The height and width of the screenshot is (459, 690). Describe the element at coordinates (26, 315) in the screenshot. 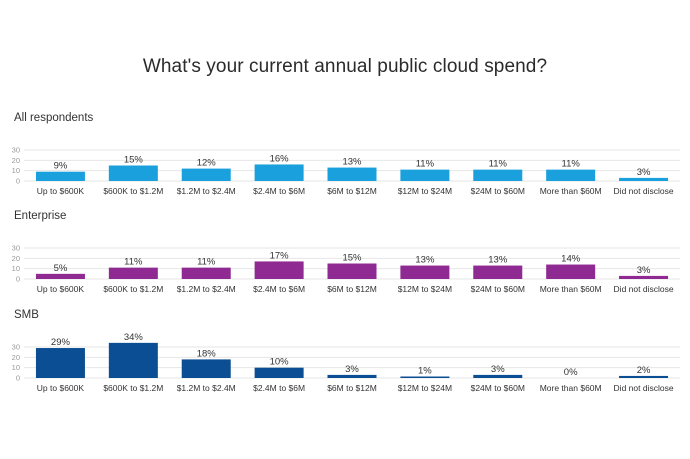

I see `panel-title: SMB` at that location.